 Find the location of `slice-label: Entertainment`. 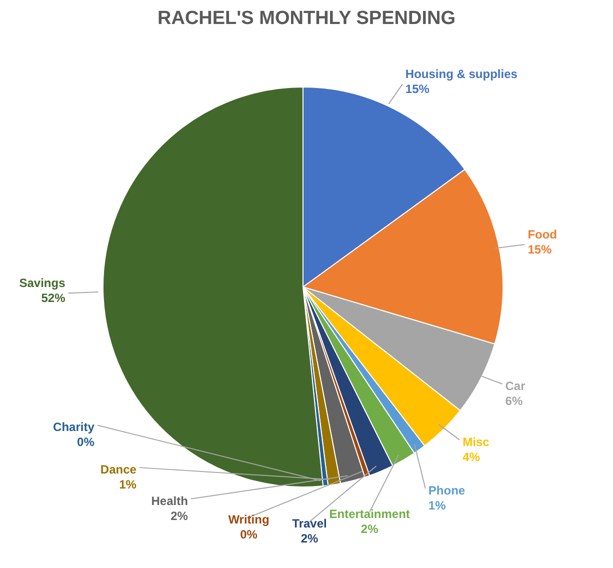

slice-label: Entertainment is located at coordinates (369, 513).